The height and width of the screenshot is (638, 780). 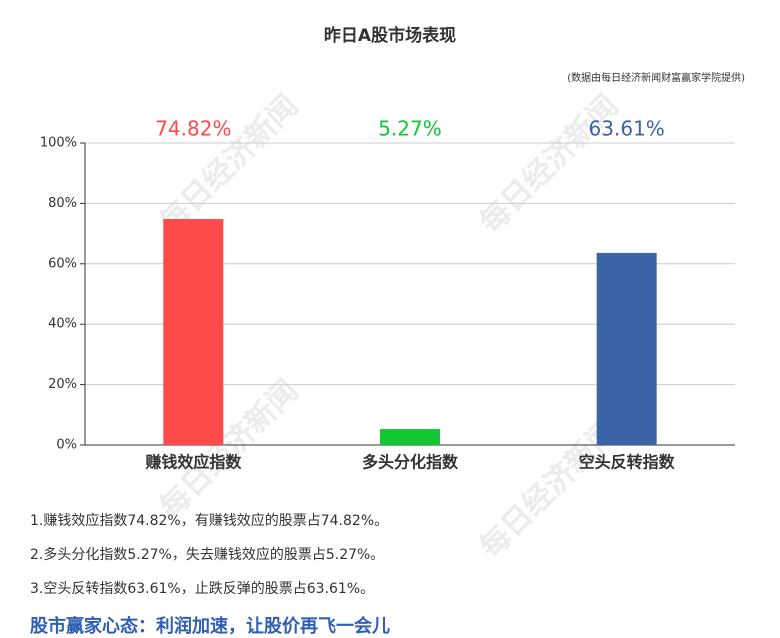 What do you see at coordinates (193, 129) in the screenshot?
I see `value-label: 74.82%` at bounding box center [193, 129].